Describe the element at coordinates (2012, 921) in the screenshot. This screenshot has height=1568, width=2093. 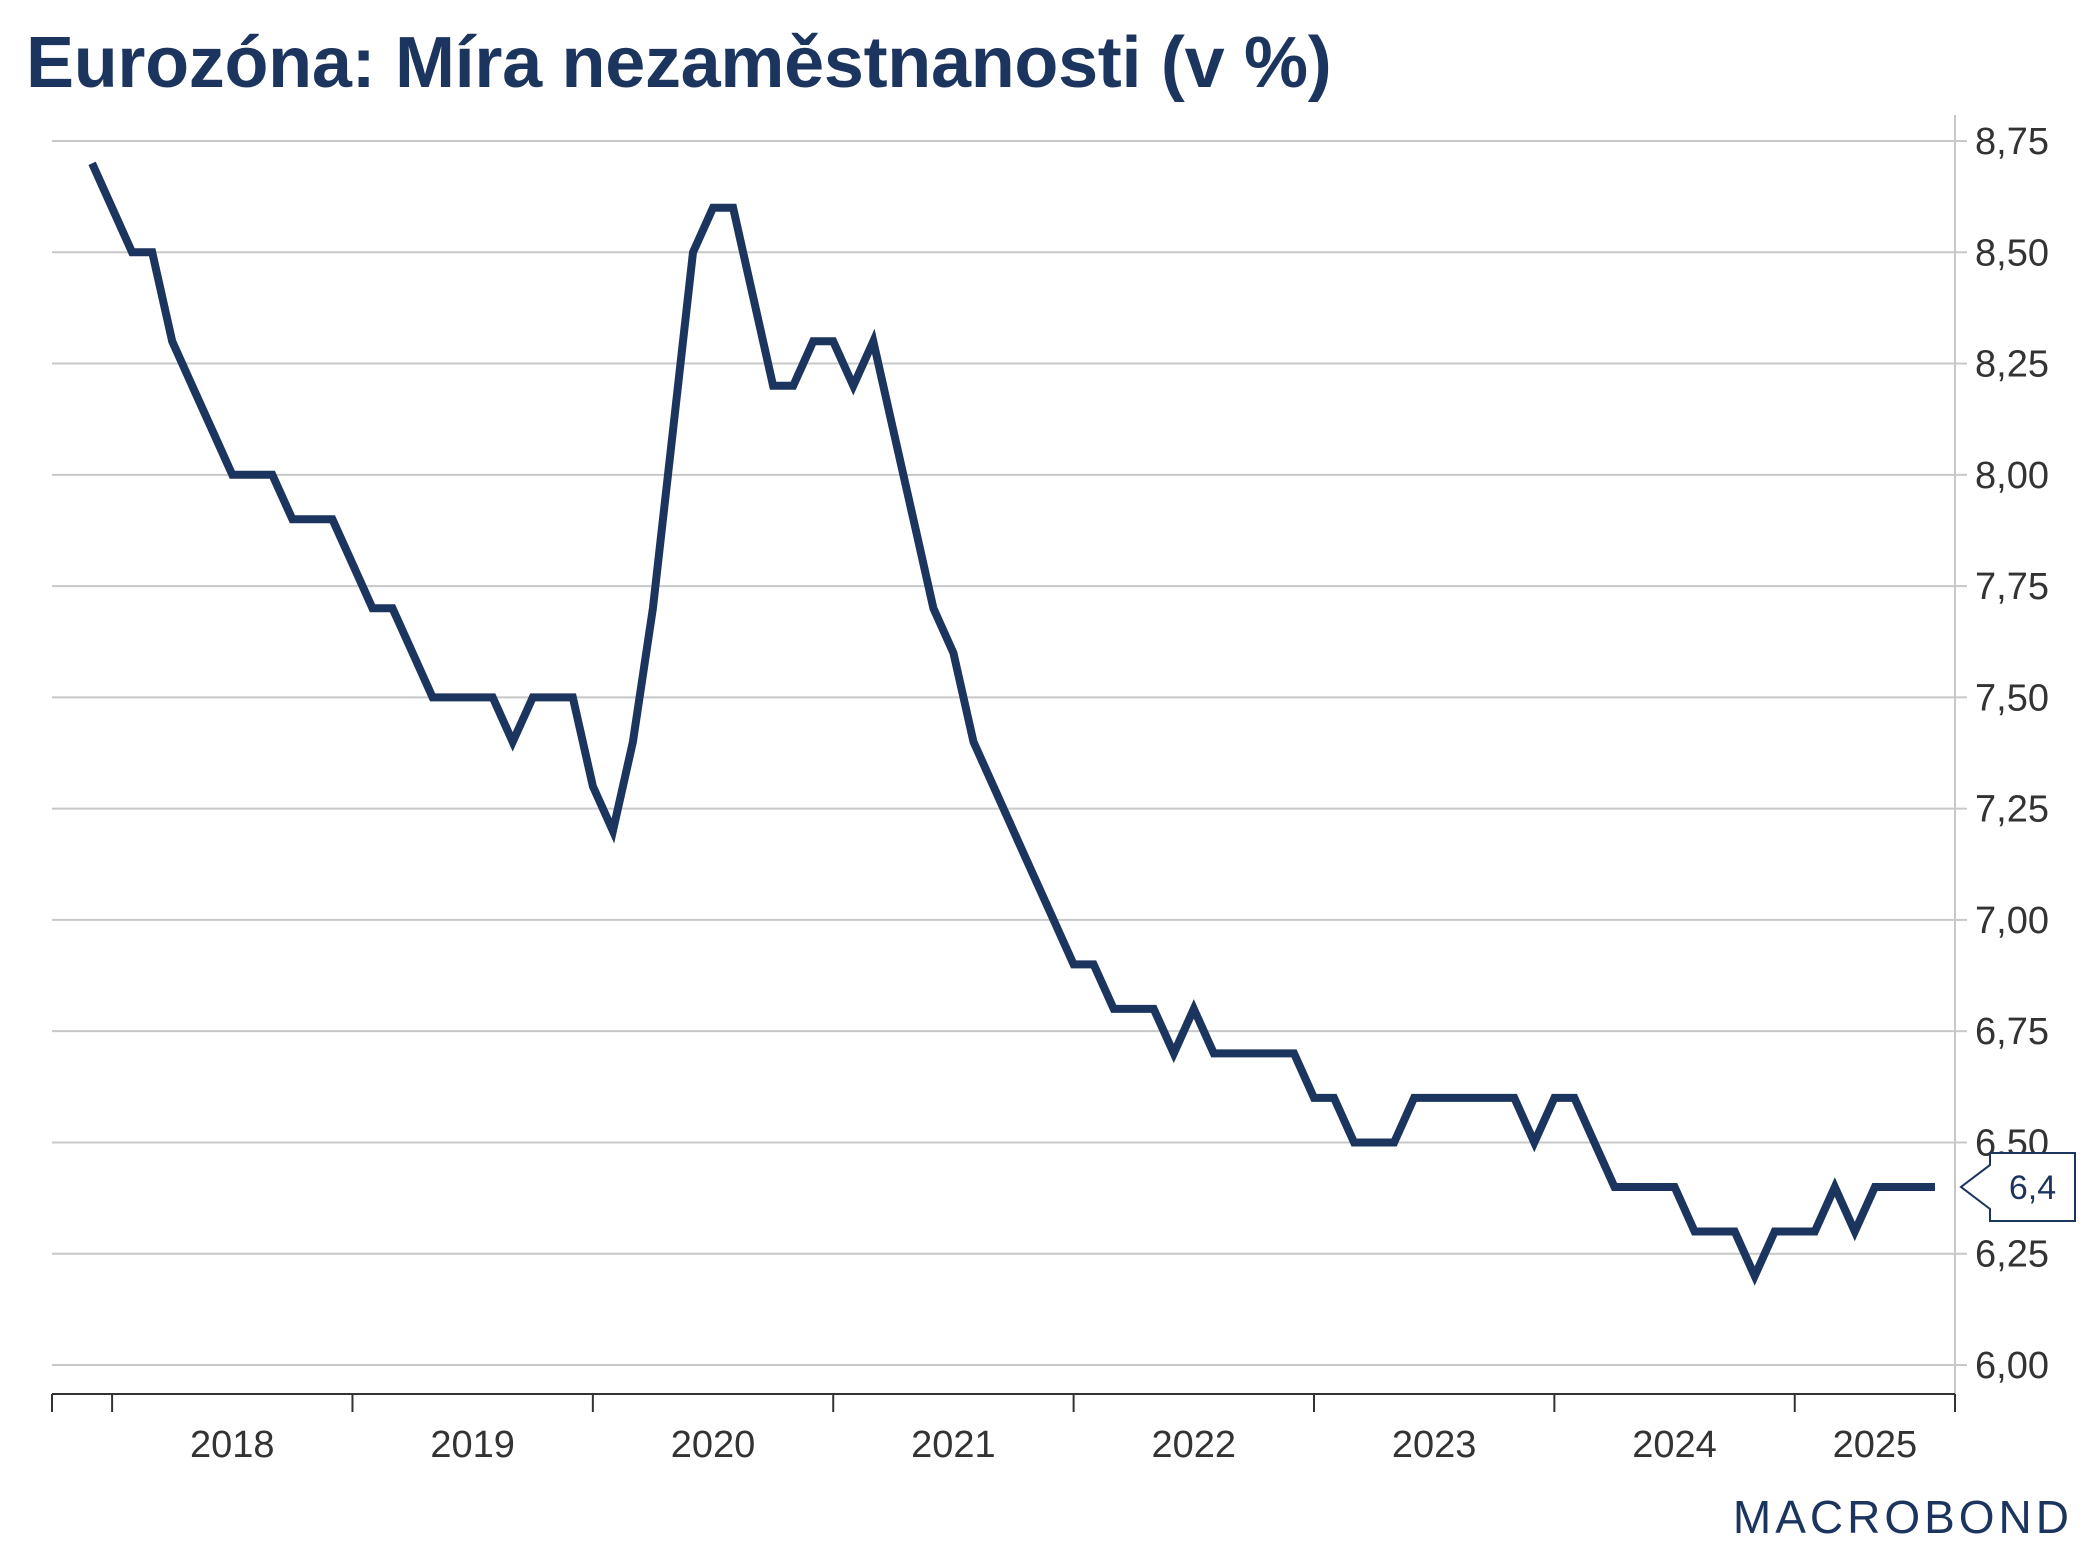
I see `y-tick-label: 7,00` at that location.